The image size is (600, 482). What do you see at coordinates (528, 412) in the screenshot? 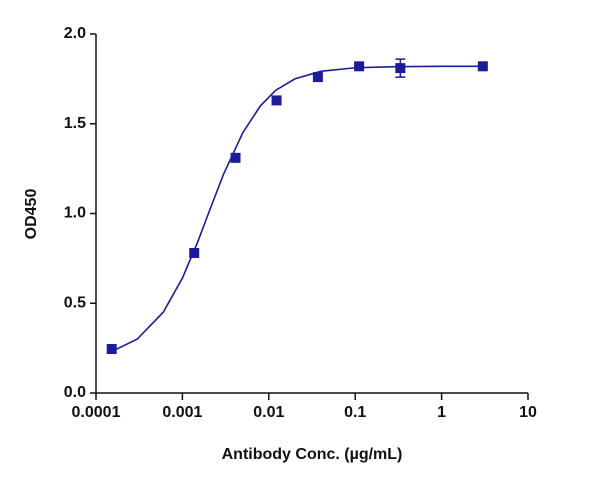
I see `x-tick-label: 10` at bounding box center [528, 412].